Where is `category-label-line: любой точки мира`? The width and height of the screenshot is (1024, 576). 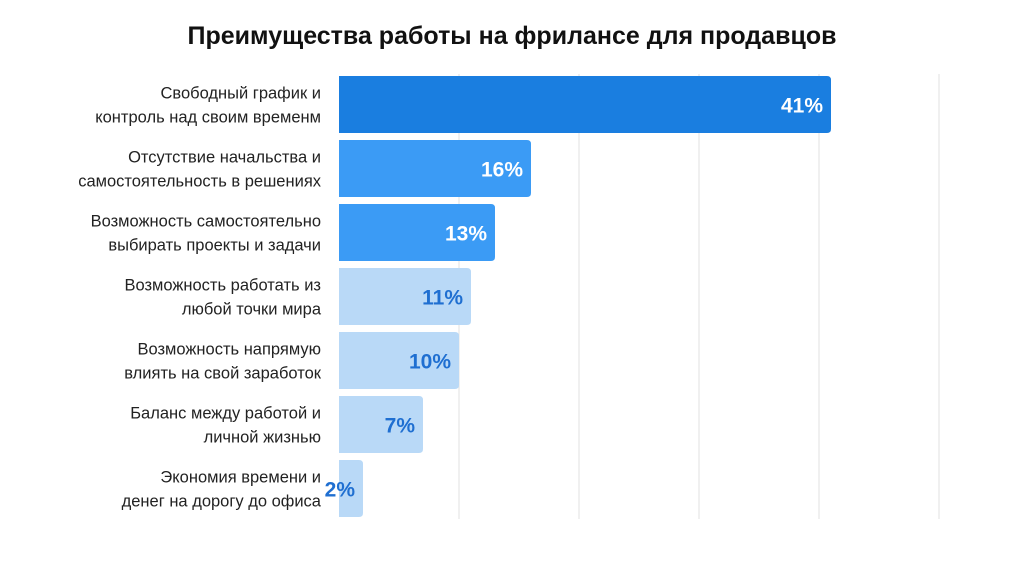 category-label-line: любой точки мира is located at coordinates (252, 310).